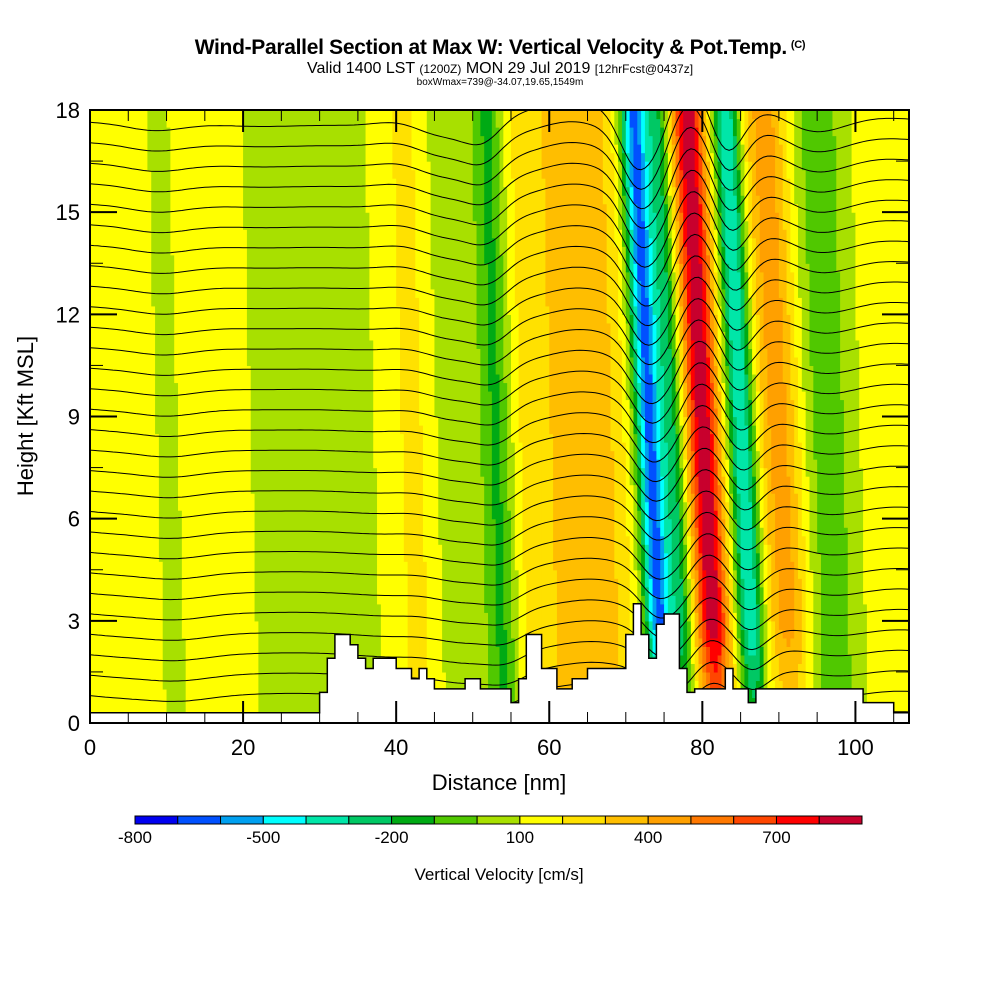 The height and width of the screenshot is (1000, 1000). What do you see at coordinates (360, 68) in the screenshot?
I see `valid-prefix: Valid 1400 LST` at bounding box center [360, 68].